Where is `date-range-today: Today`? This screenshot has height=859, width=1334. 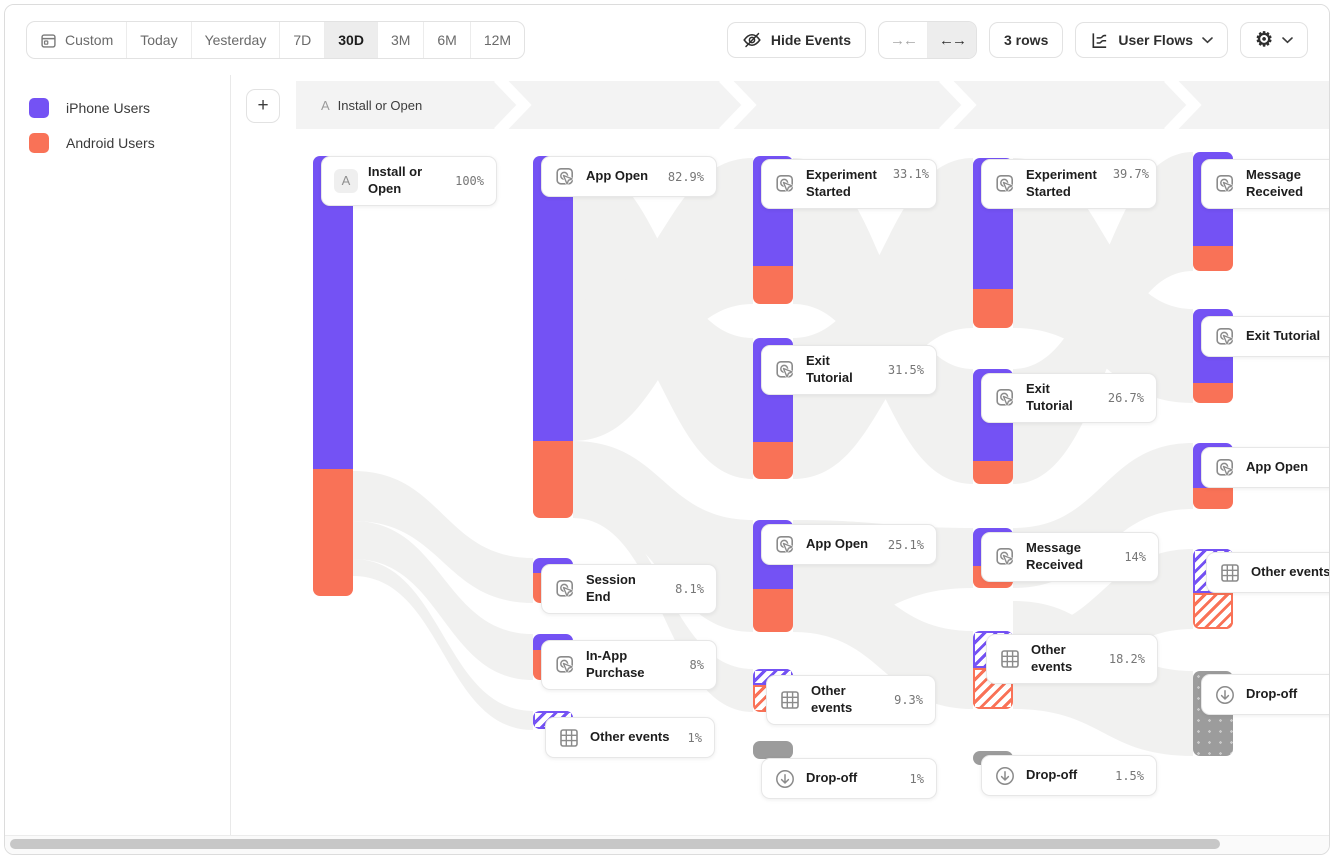 date-range-today: Today is located at coordinates (158, 40).